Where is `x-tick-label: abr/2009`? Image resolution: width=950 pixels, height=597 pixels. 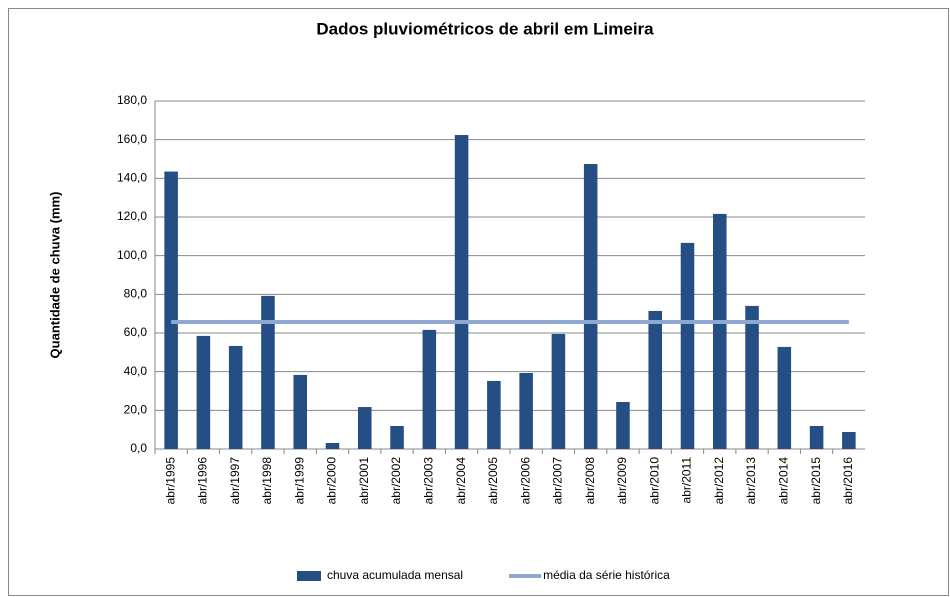
x-tick-label: abr/2009 is located at coordinates (622, 481).